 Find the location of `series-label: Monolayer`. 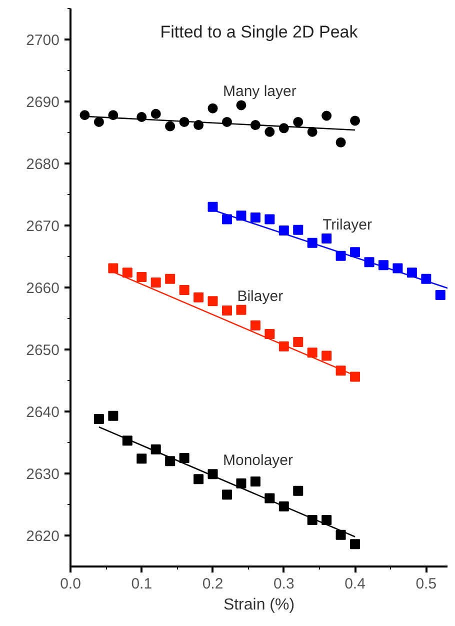

series-label: Monolayer is located at coordinates (258, 461).